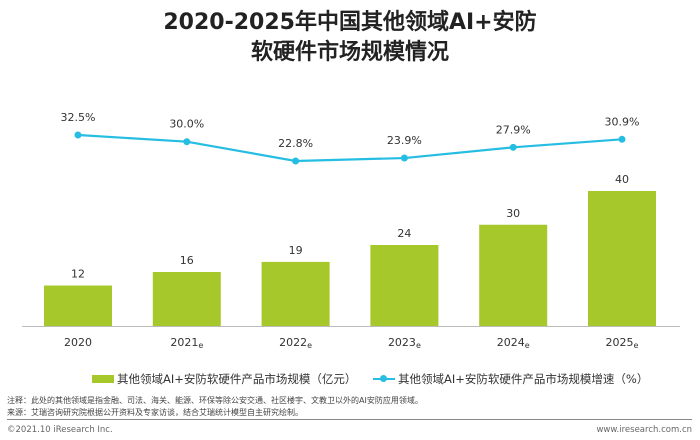 Image resolution: width=700 pixels, height=440 pixels. I want to click on x-tick-label: 2025e, so click(622, 343).